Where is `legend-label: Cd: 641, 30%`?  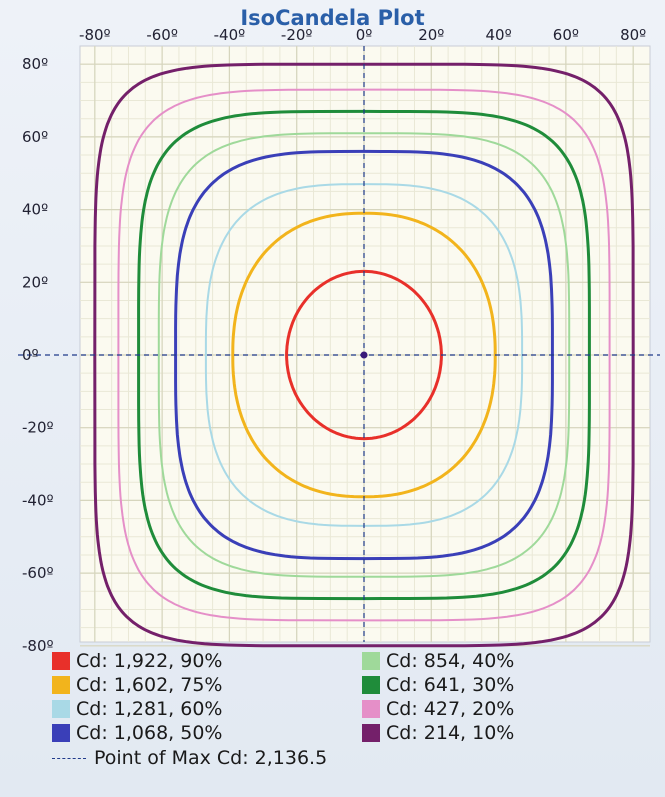 legend-label: Cd: 641, 30% is located at coordinates (450, 685).